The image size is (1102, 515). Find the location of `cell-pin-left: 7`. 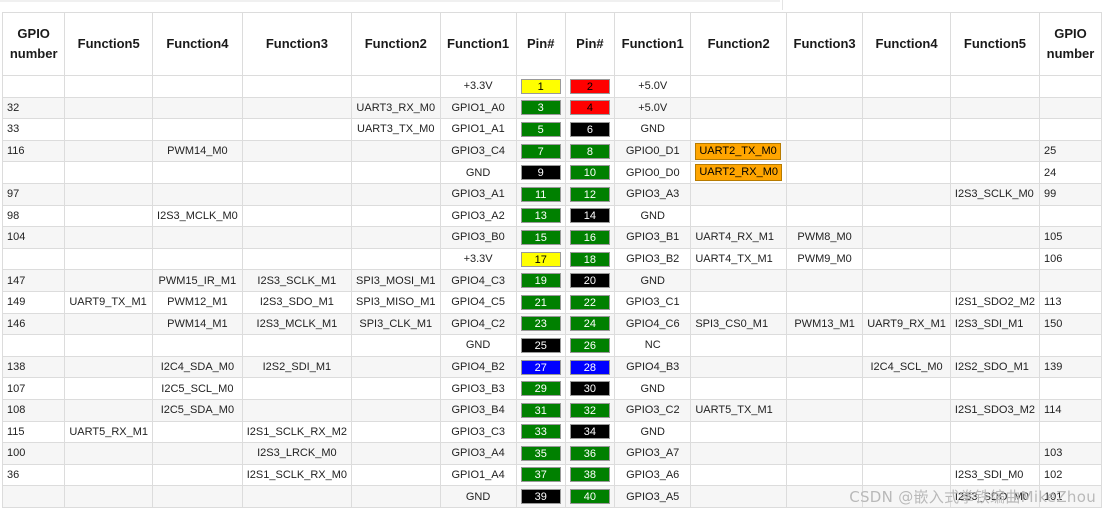

cell-pin-left: 7 is located at coordinates (540, 151).